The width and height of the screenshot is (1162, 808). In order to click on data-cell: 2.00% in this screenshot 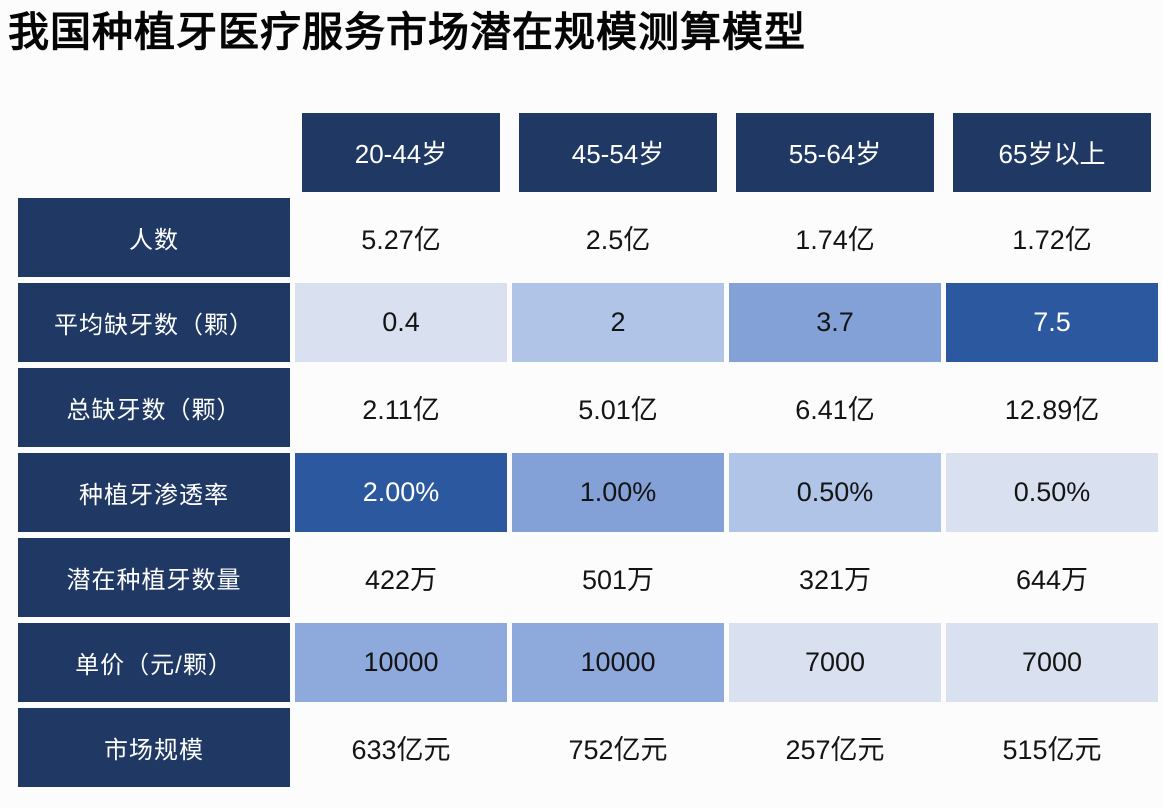, I will do `click(401, 492)`.